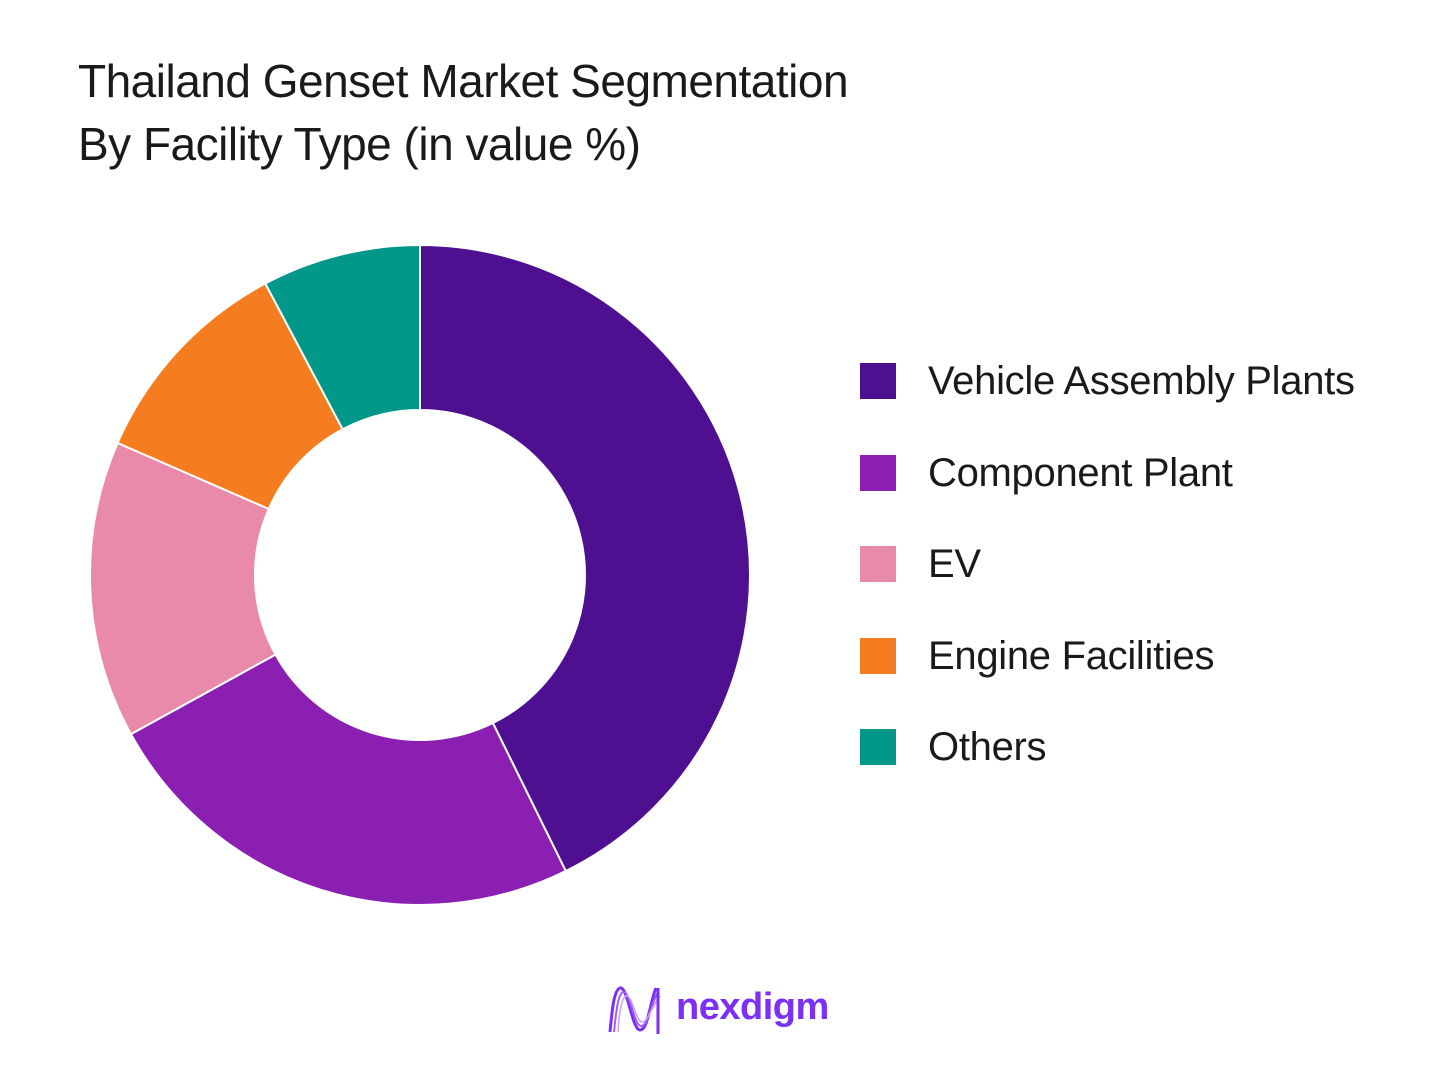 This screenshot has width=1448, height=1086. Describe the element at coordinates (1071, 655) in the screenshot. I see `legend-label: Engine Facilities` at that location.